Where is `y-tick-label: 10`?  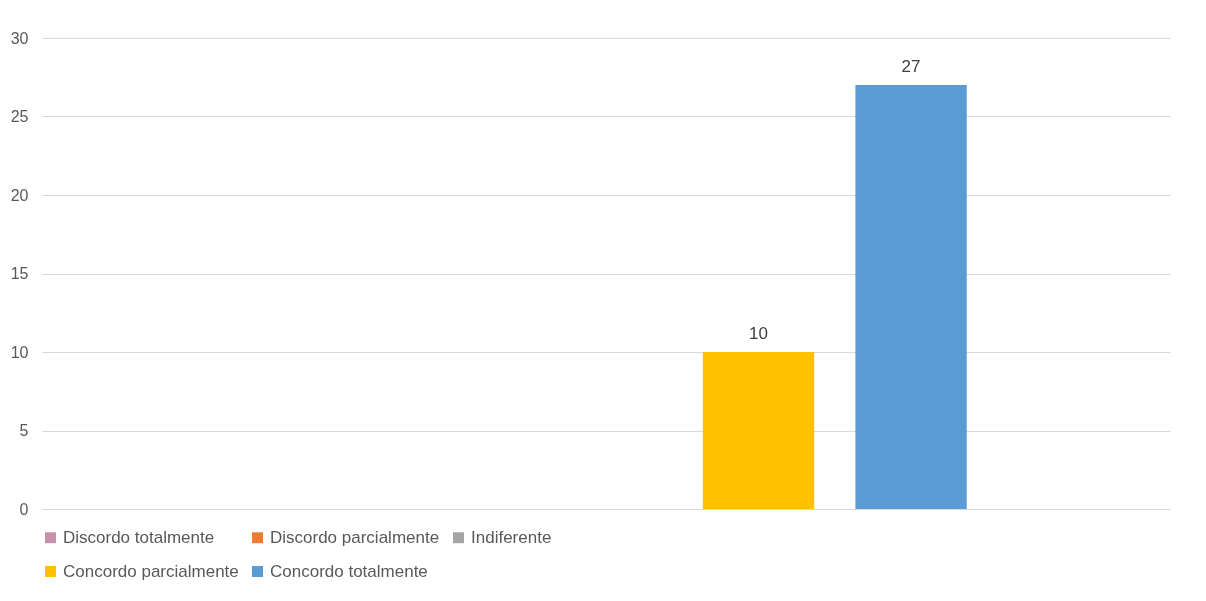
y-tick-label: 10 is located at coordinates (19, 352).